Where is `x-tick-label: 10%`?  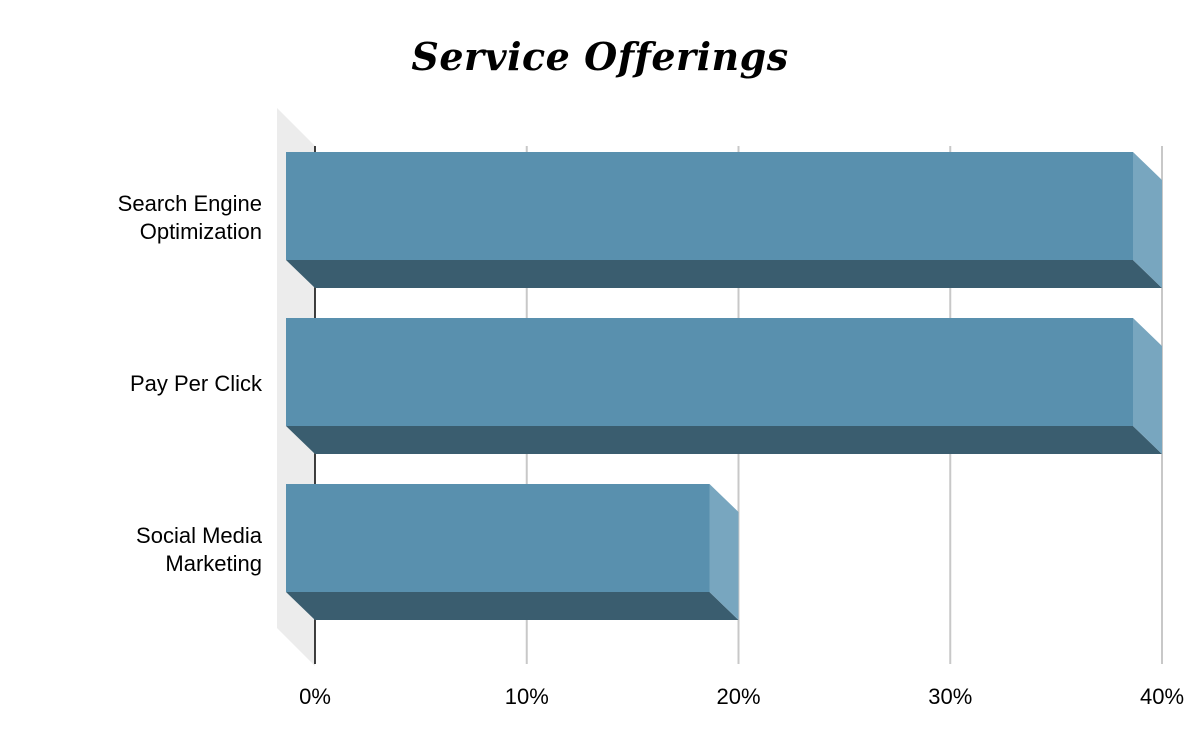
x-tick-label: 10% is located at coordinates (527, 696).